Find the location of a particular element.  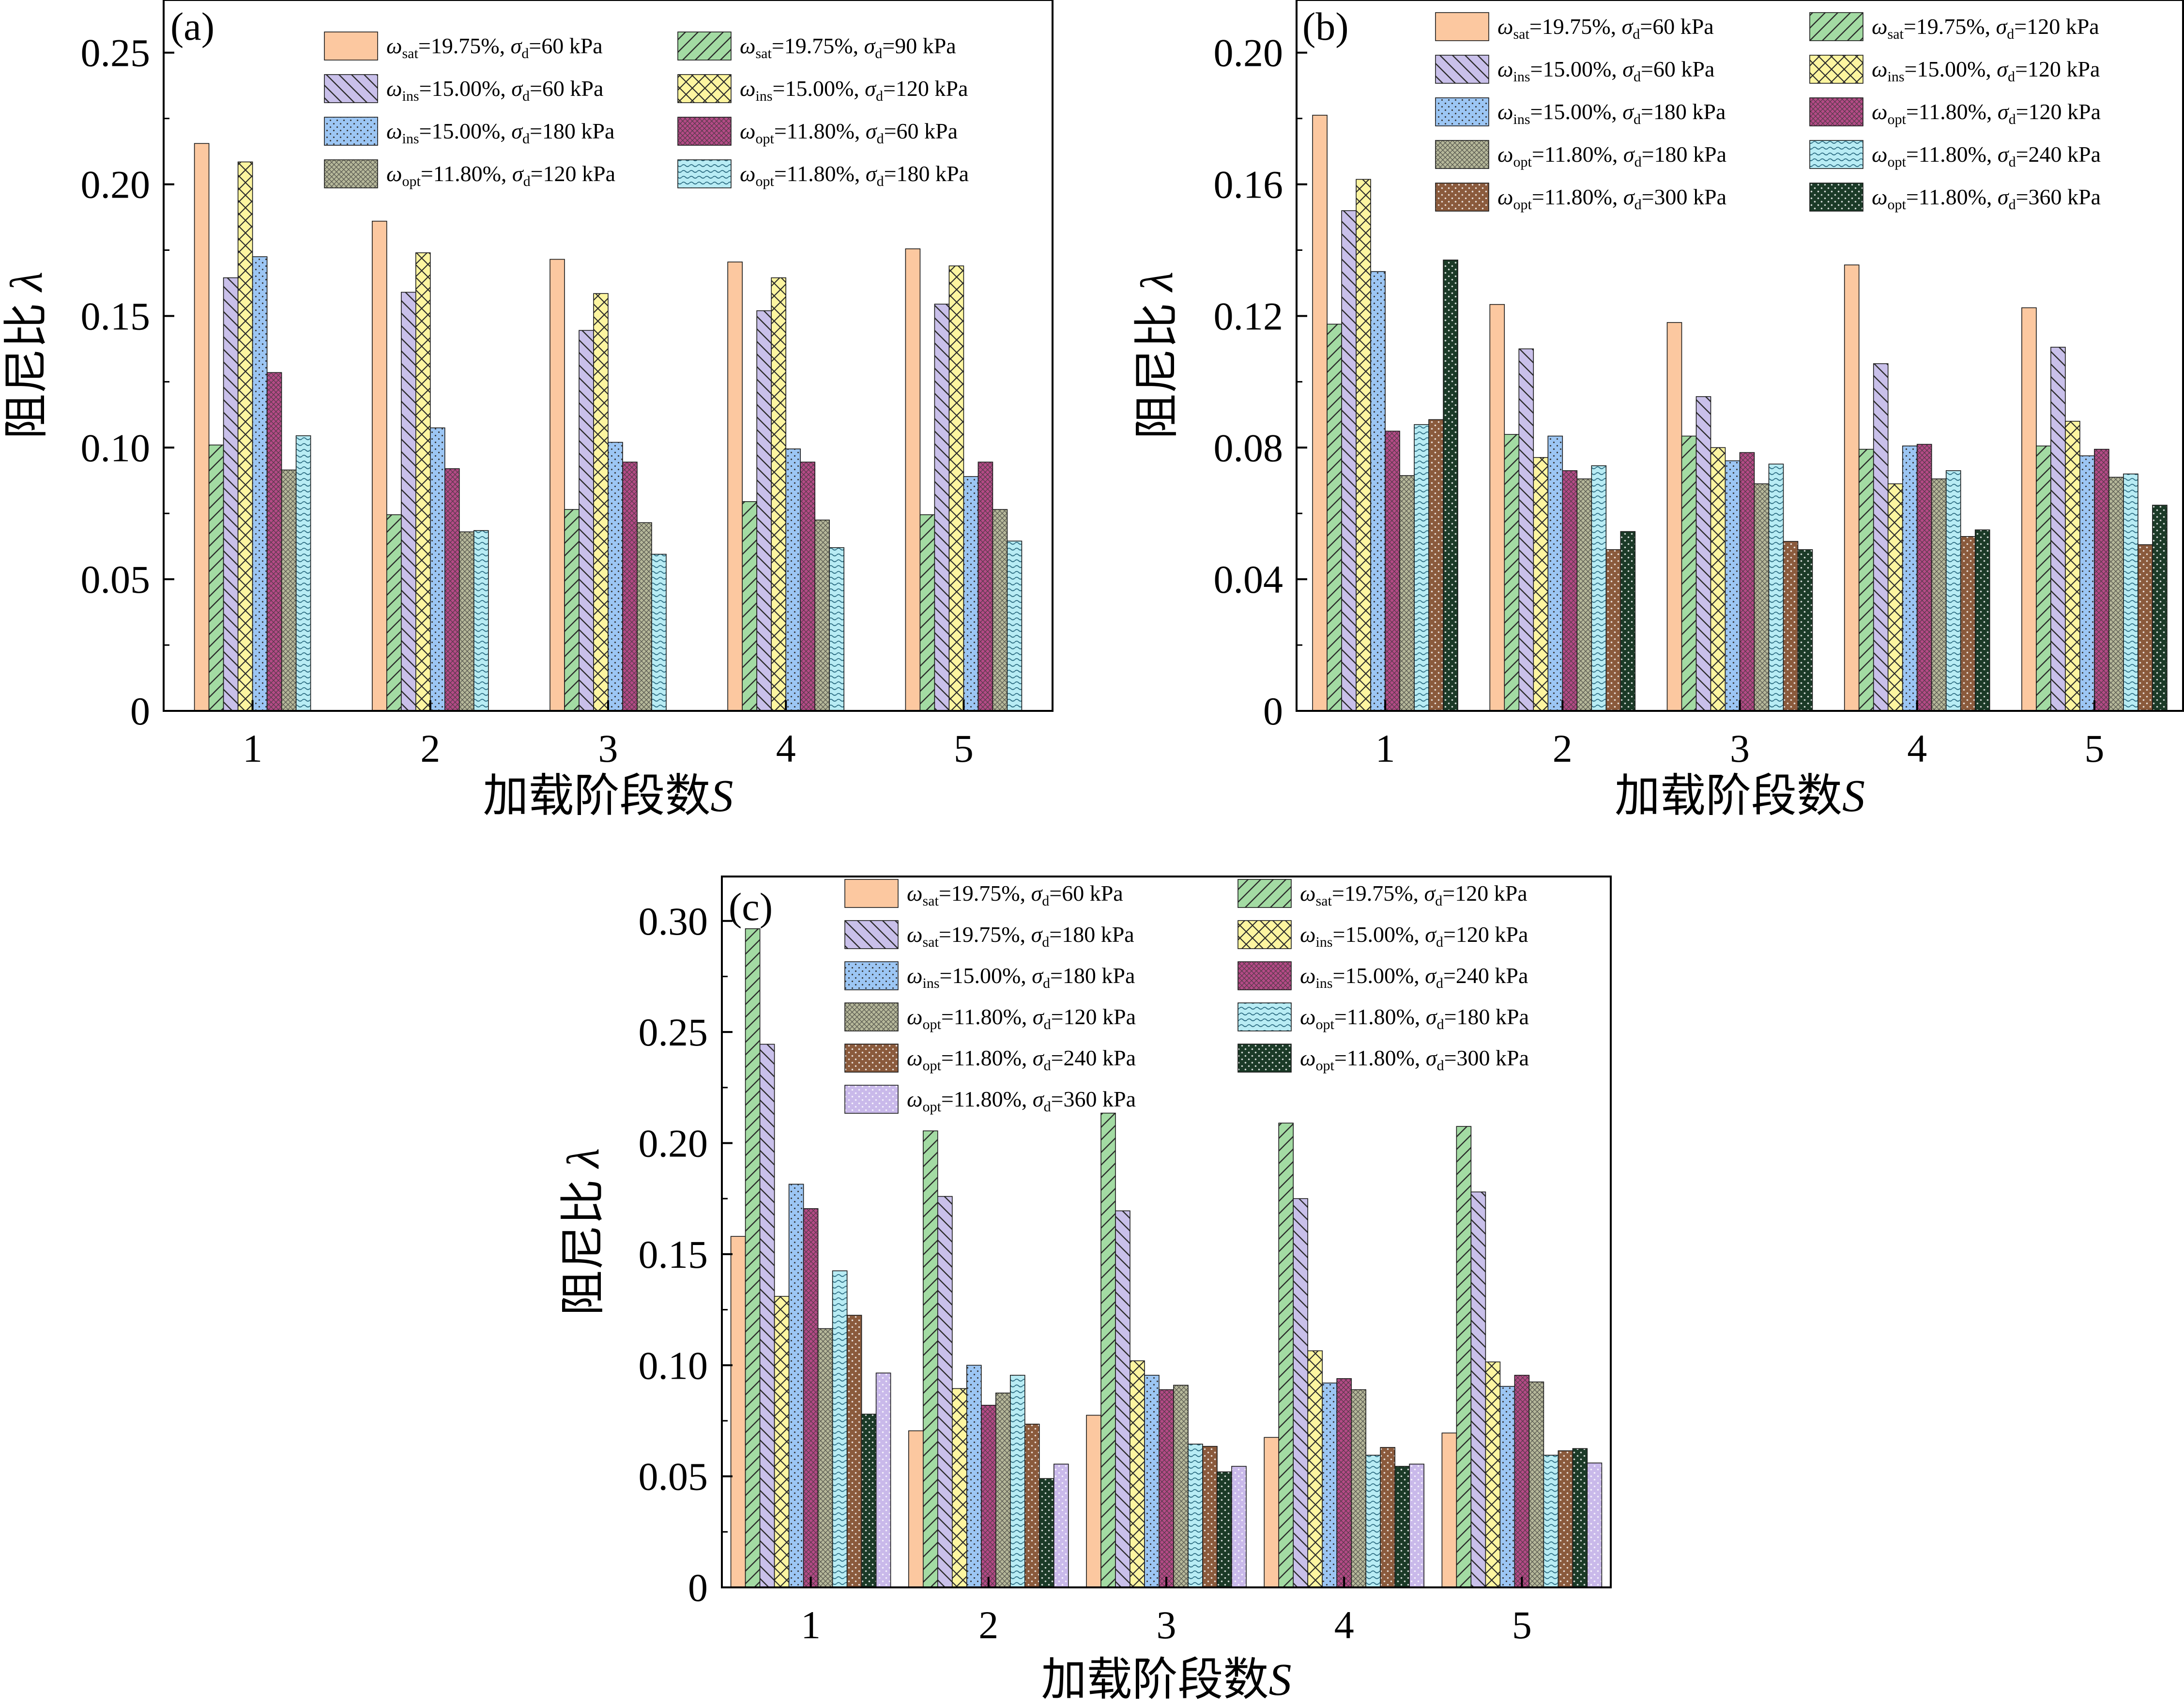

bar-s6-c1 is located at coordinates (274, 541).